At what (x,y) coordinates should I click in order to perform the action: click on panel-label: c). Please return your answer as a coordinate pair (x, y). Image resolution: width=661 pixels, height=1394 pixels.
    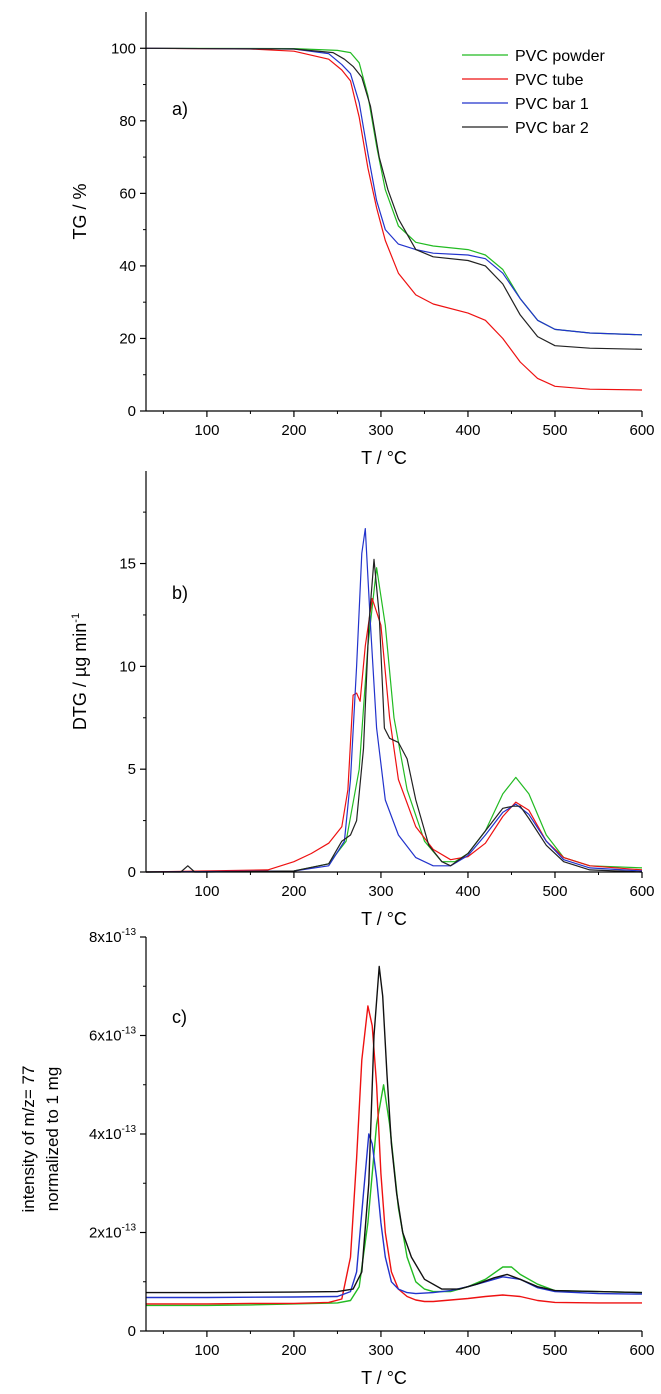
    Looking at the image, I should click on (179, 1017).